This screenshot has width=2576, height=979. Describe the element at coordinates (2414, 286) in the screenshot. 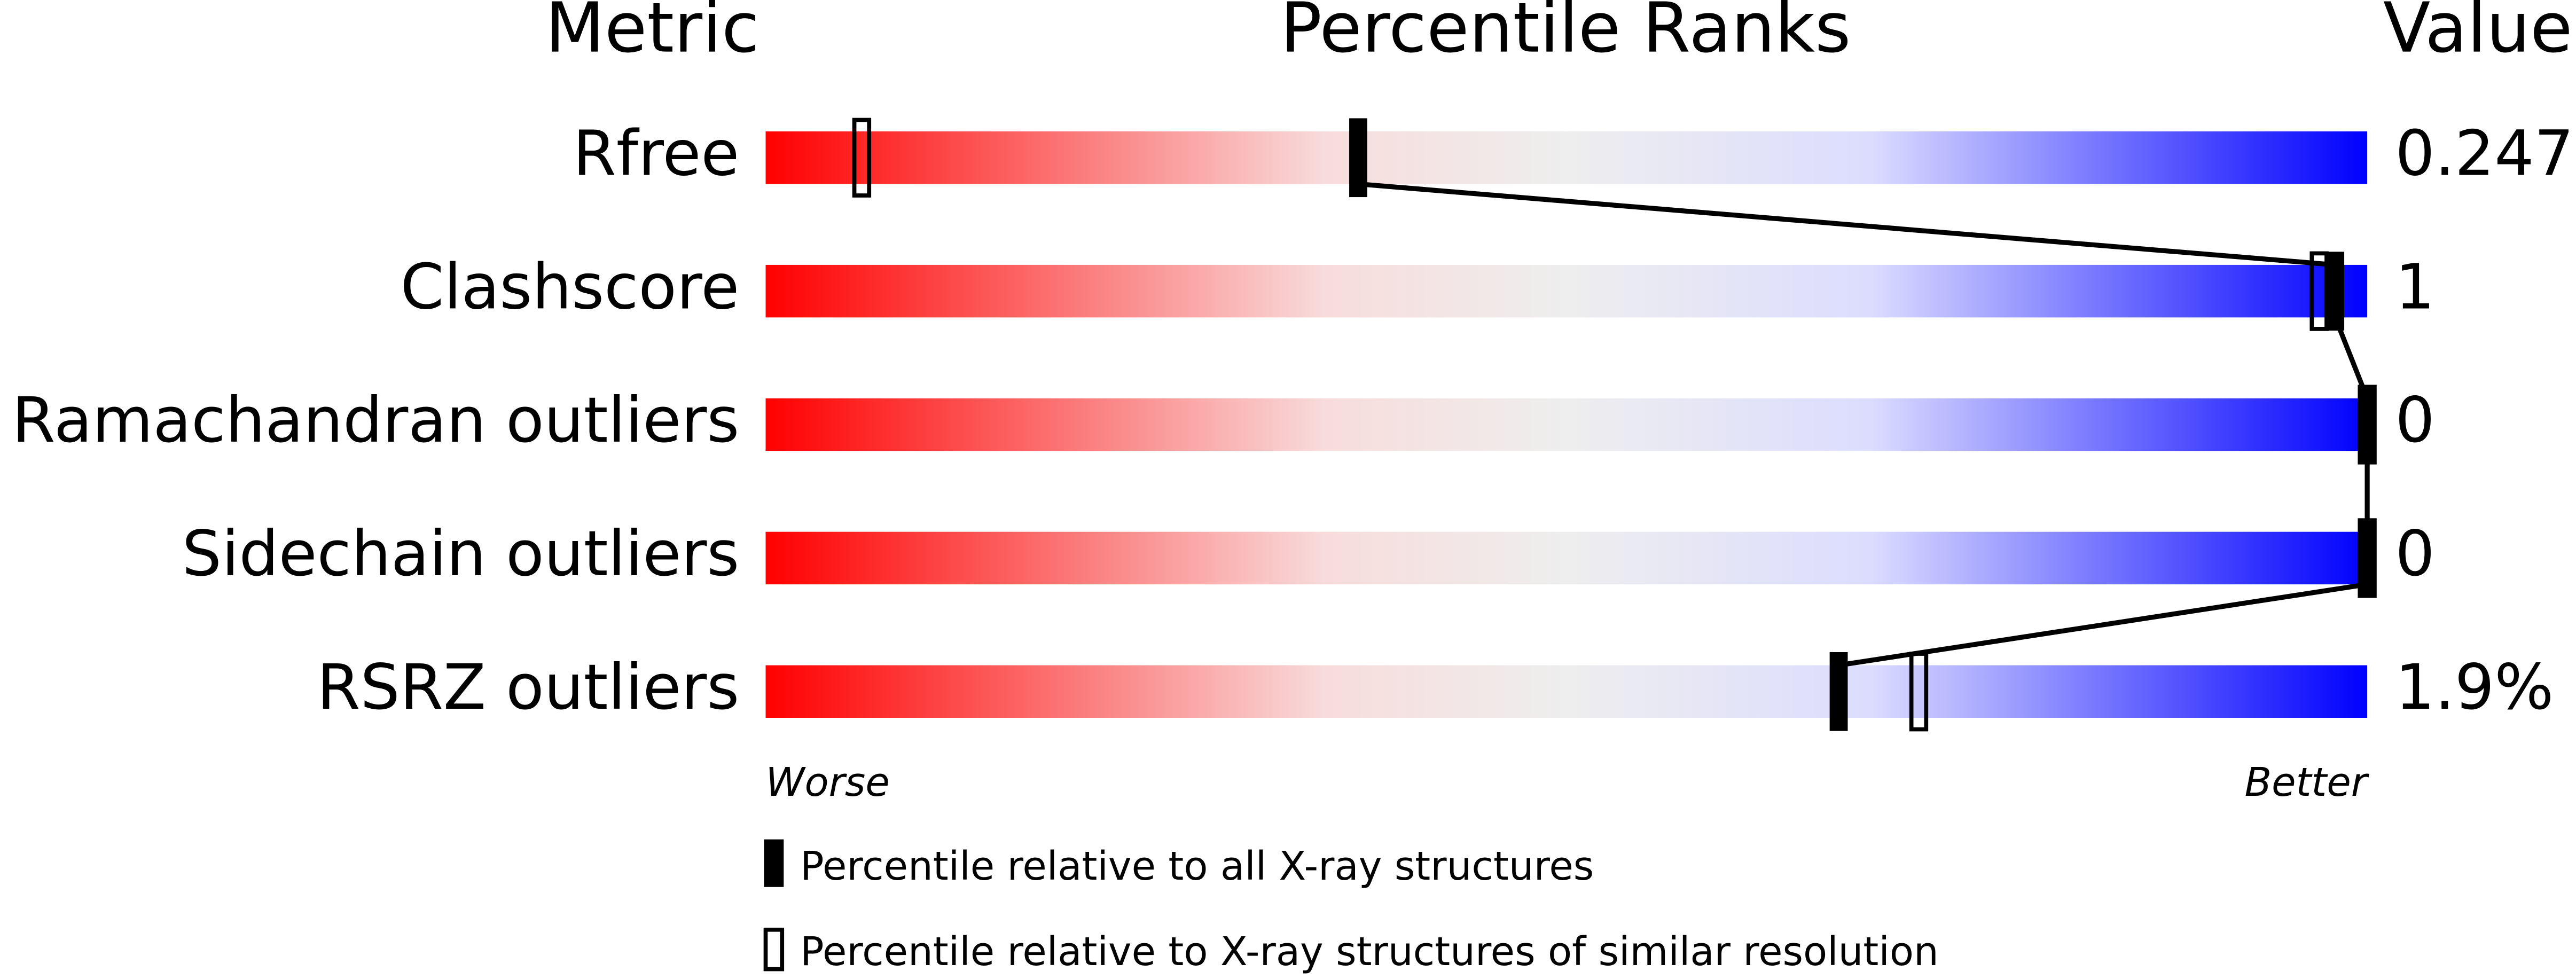

I see `value-label: 1` at that location.